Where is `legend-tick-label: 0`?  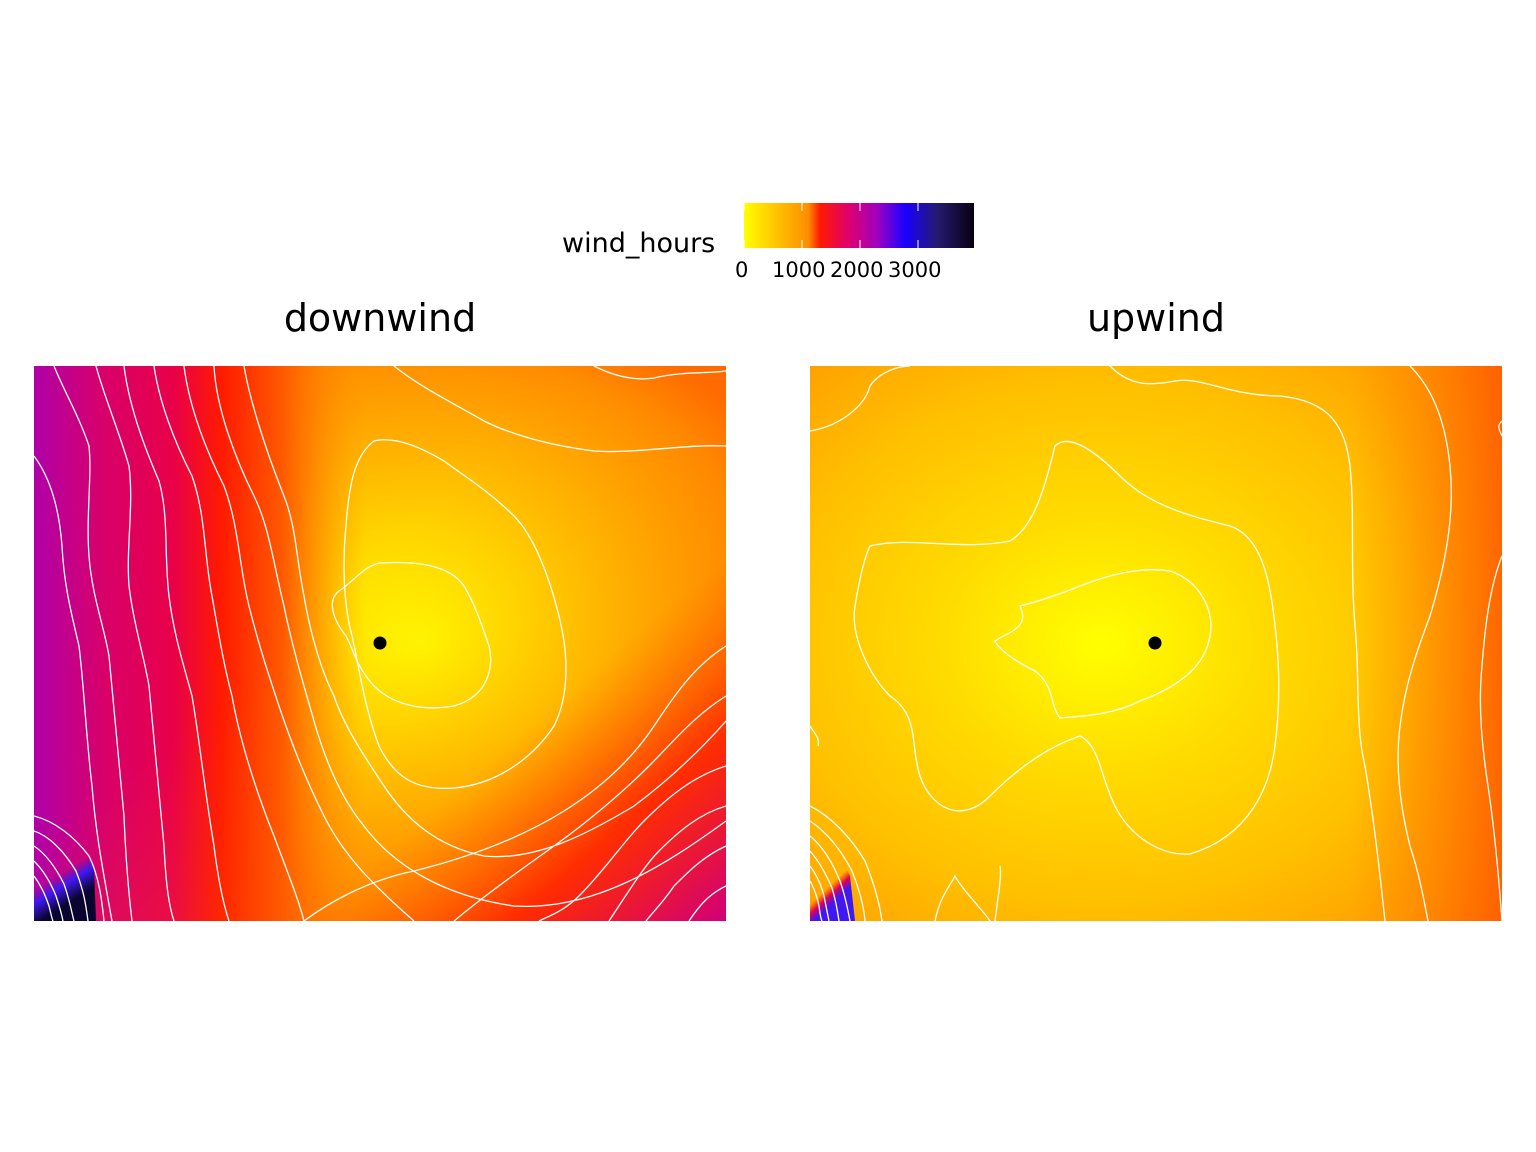
legend-tick-label: 0 is located at coordinates (742, 270).